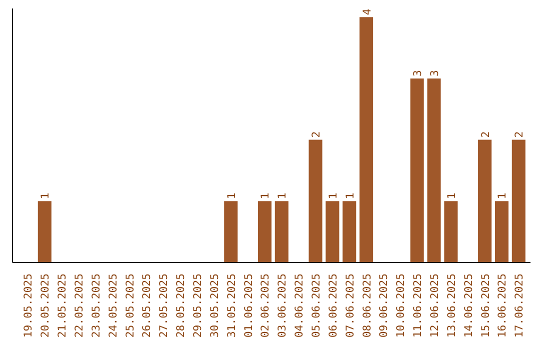 This screenshot has height=340, width=540. I want to click on x-tick-label: 29.05.2025, so click(197, 306).